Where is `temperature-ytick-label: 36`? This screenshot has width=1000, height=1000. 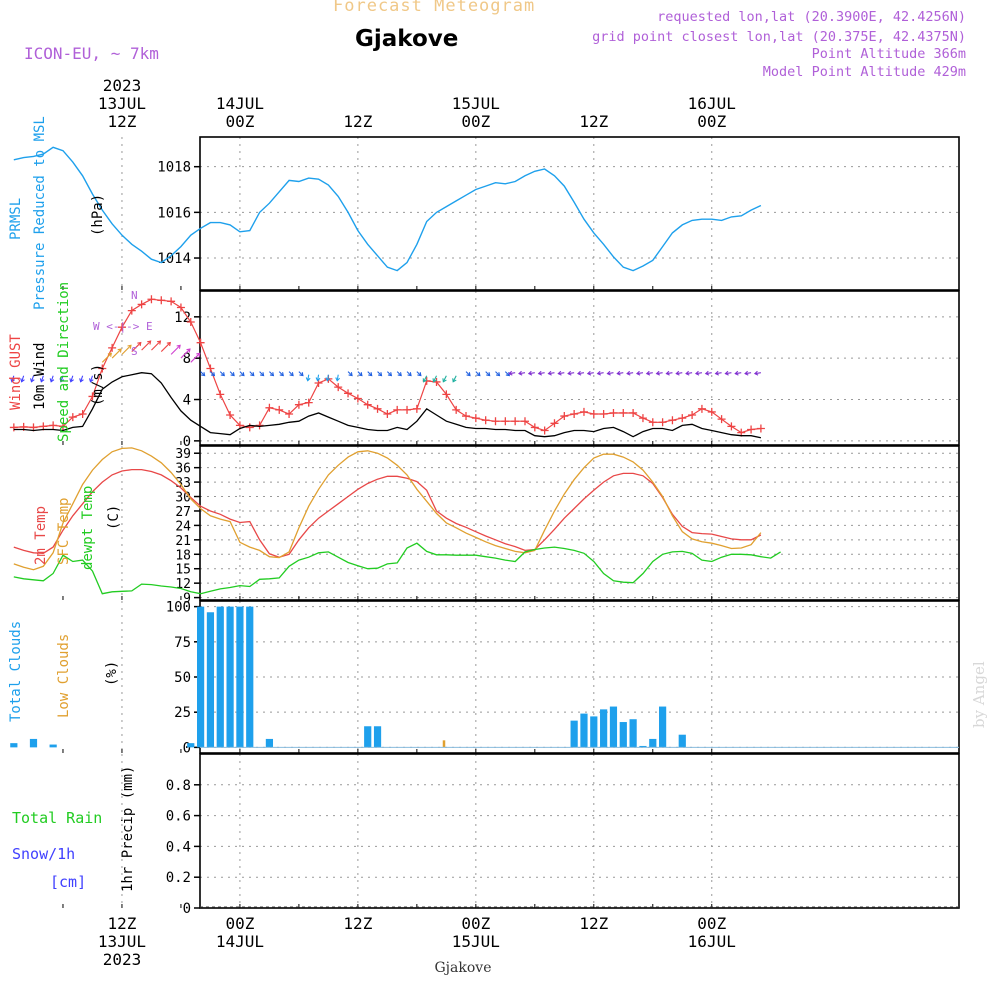
temperature-ytick-label: 36 is located at coordinates (183, 469).